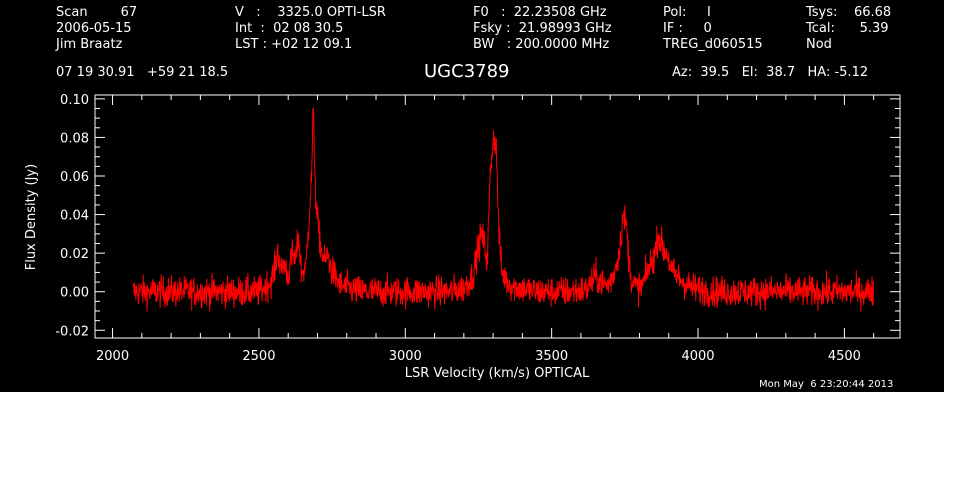 The height and width of the screenshot is (490, 962). What do you see at coordinates (849, 12) in the screenshot?
I see `system-temperature: Tsys: 66.68` at bounding box center [849, 12].